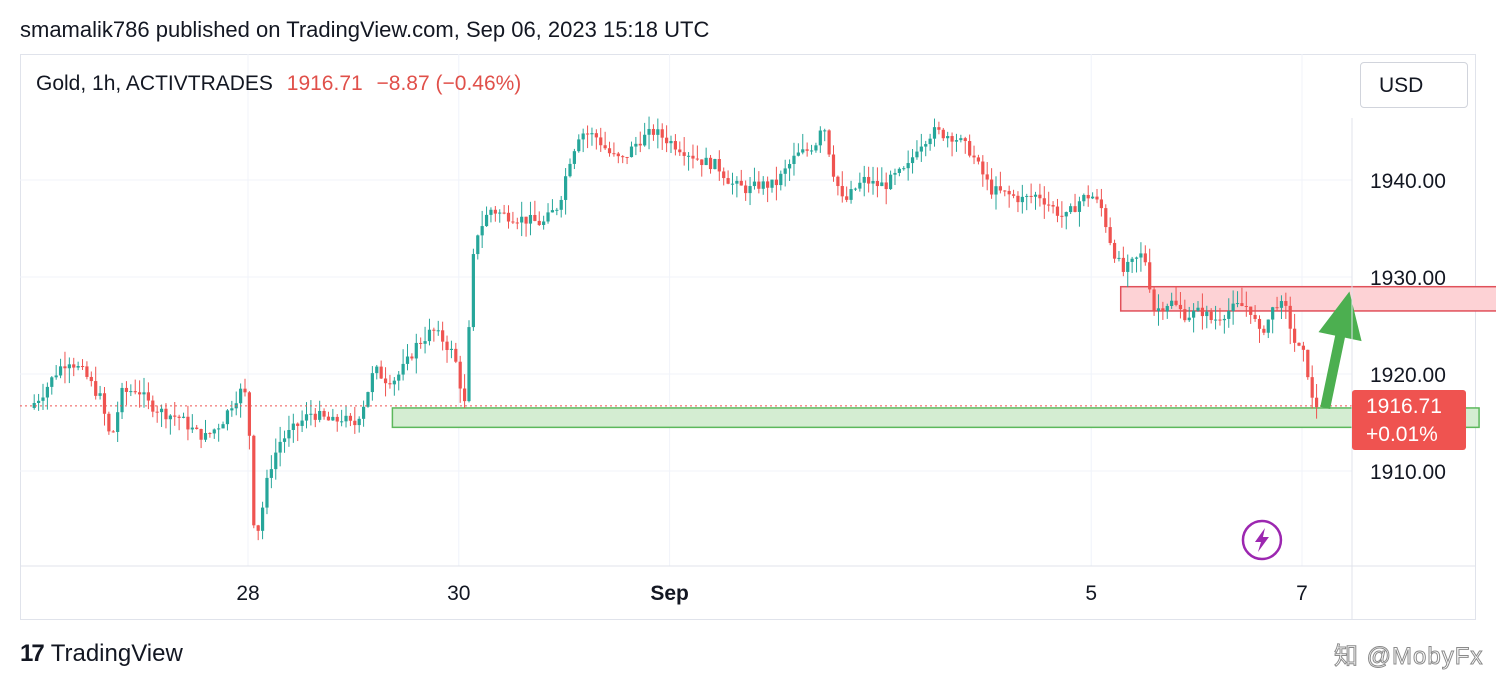 The height and width of the screenshot is (690, 1496). I want to click on x-tick-label: 7, so click(1302, 593).